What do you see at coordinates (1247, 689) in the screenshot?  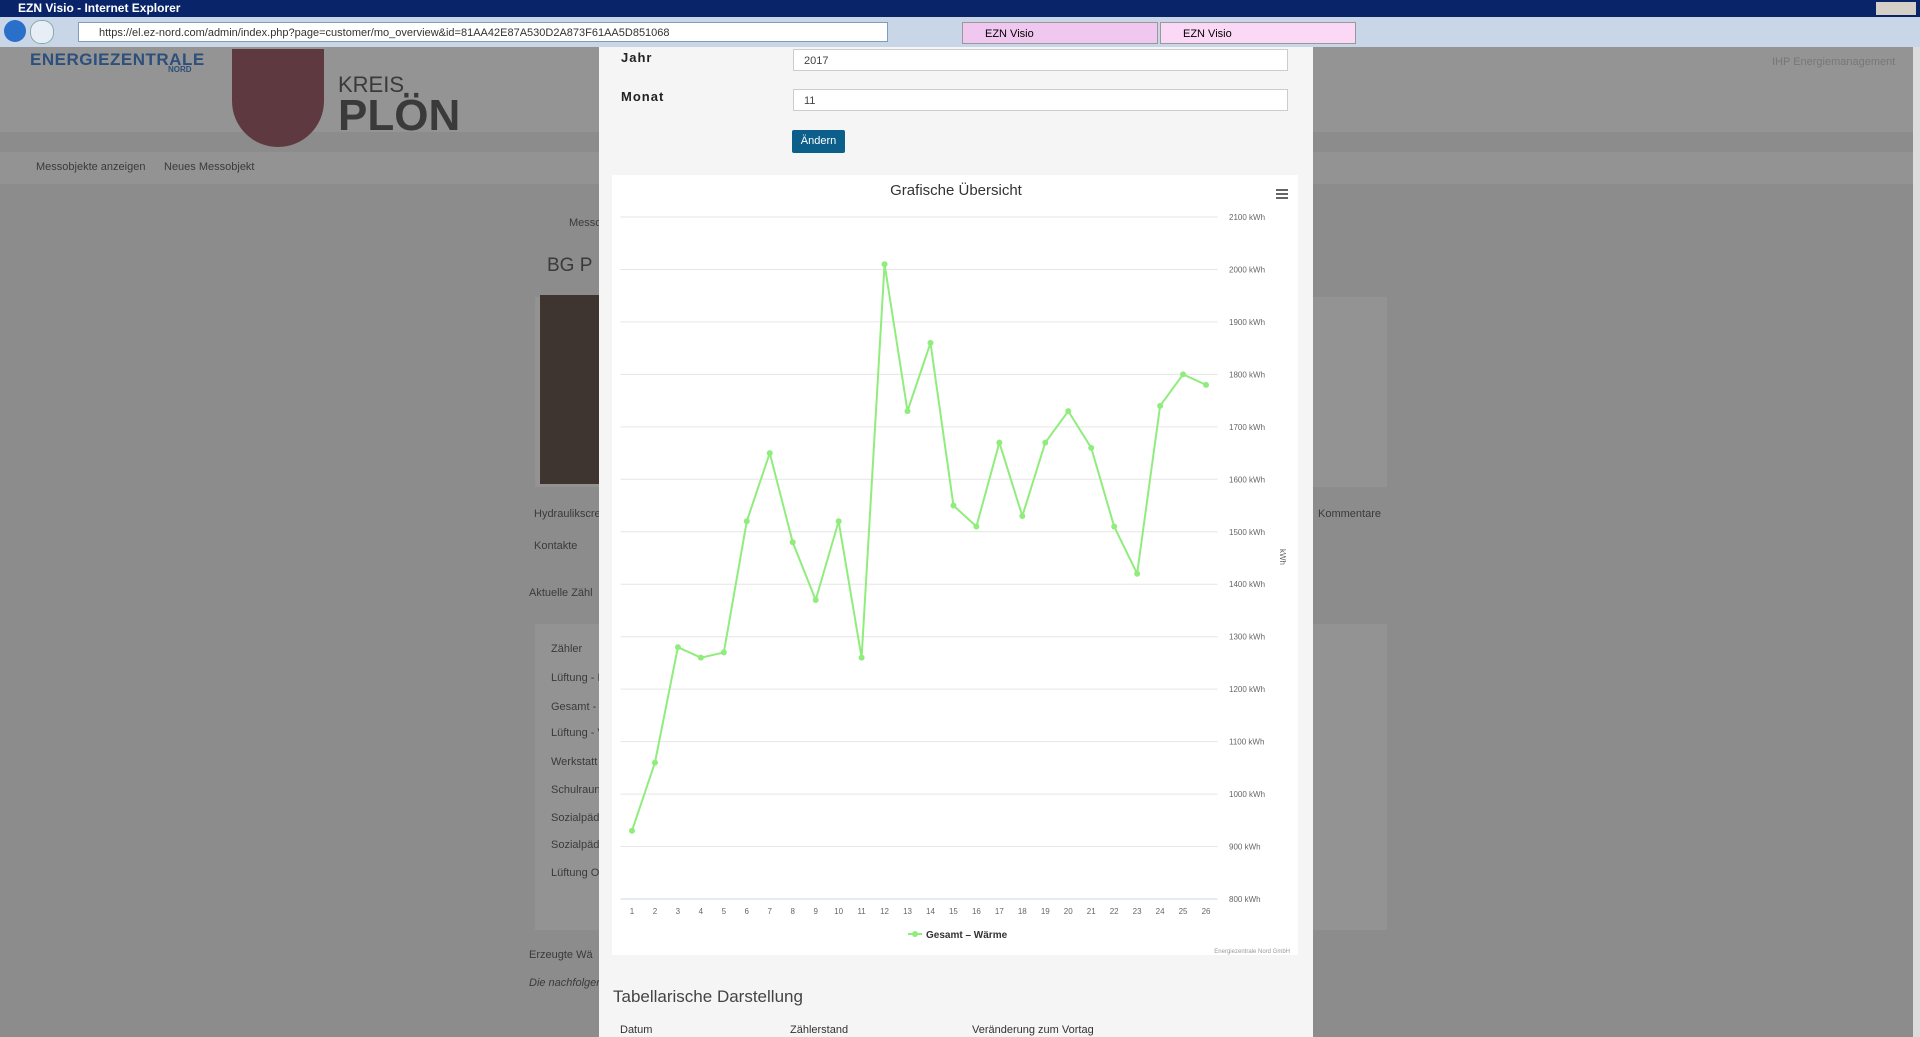 I see `y-tick-label: 1200 kWh` at bounding box center [1247, 689].